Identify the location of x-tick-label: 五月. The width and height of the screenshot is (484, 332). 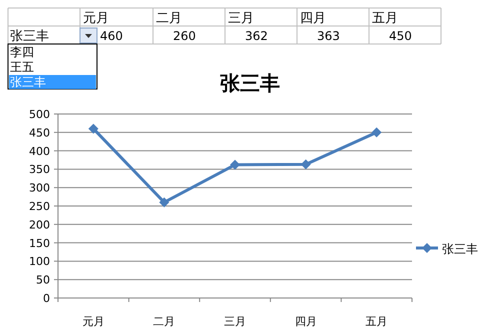
(377, 321).